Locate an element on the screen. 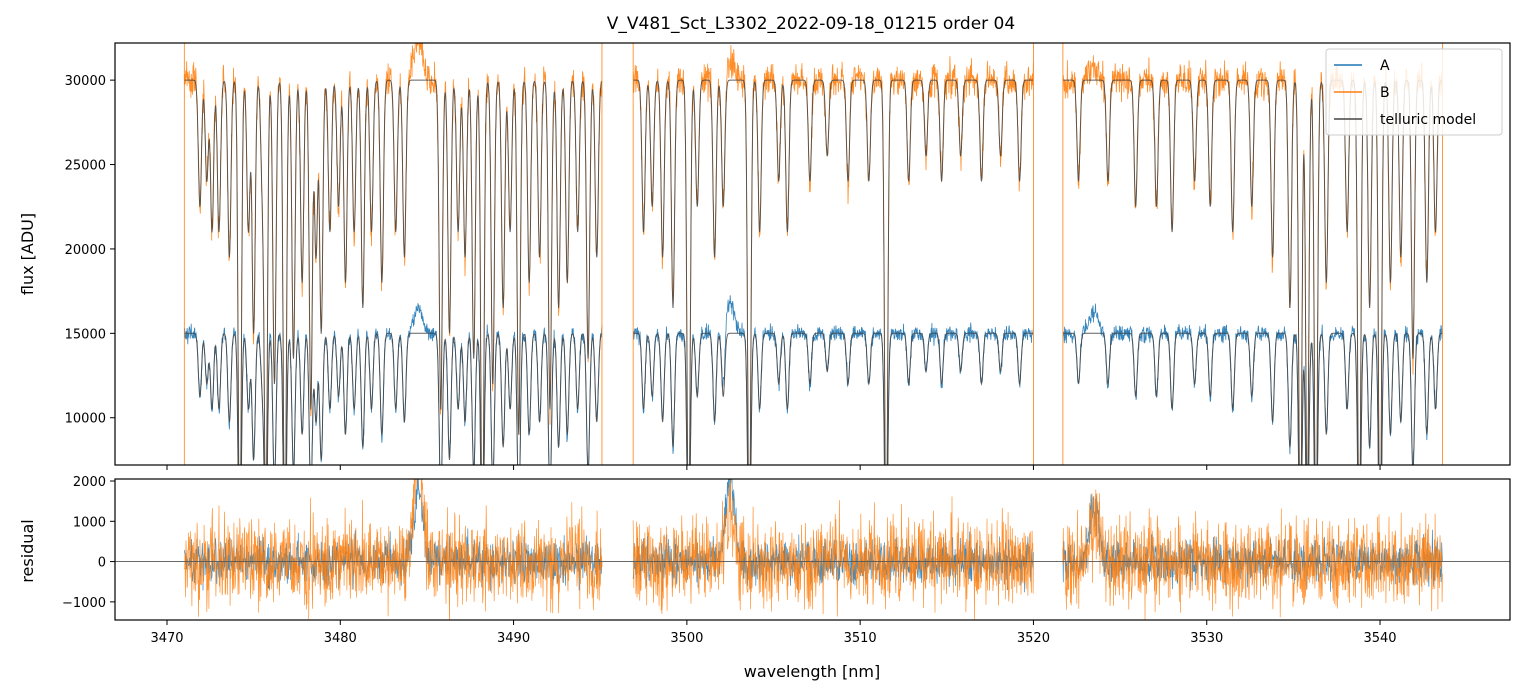  flux-y-tick-label: 30000 is located at coordinates (85, 81).